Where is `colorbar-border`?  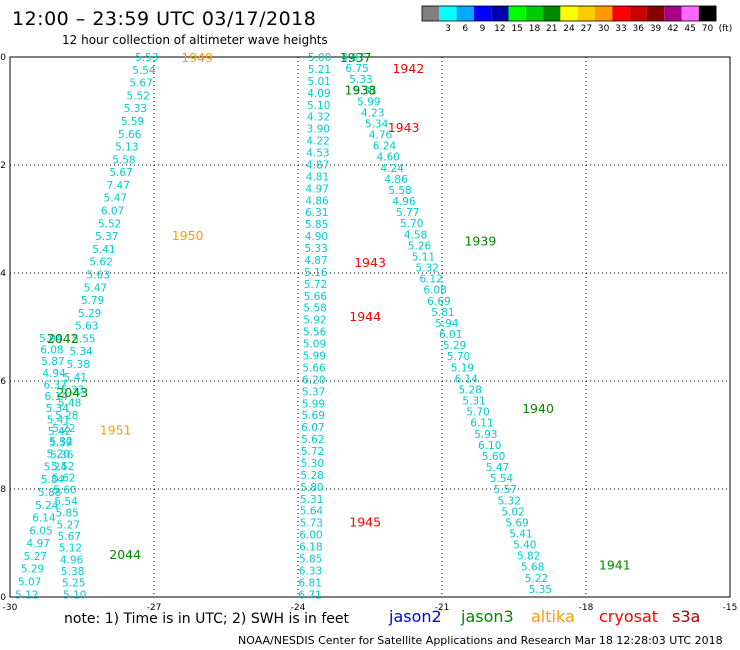 colorbar-border is located at coordinates (569, 13).